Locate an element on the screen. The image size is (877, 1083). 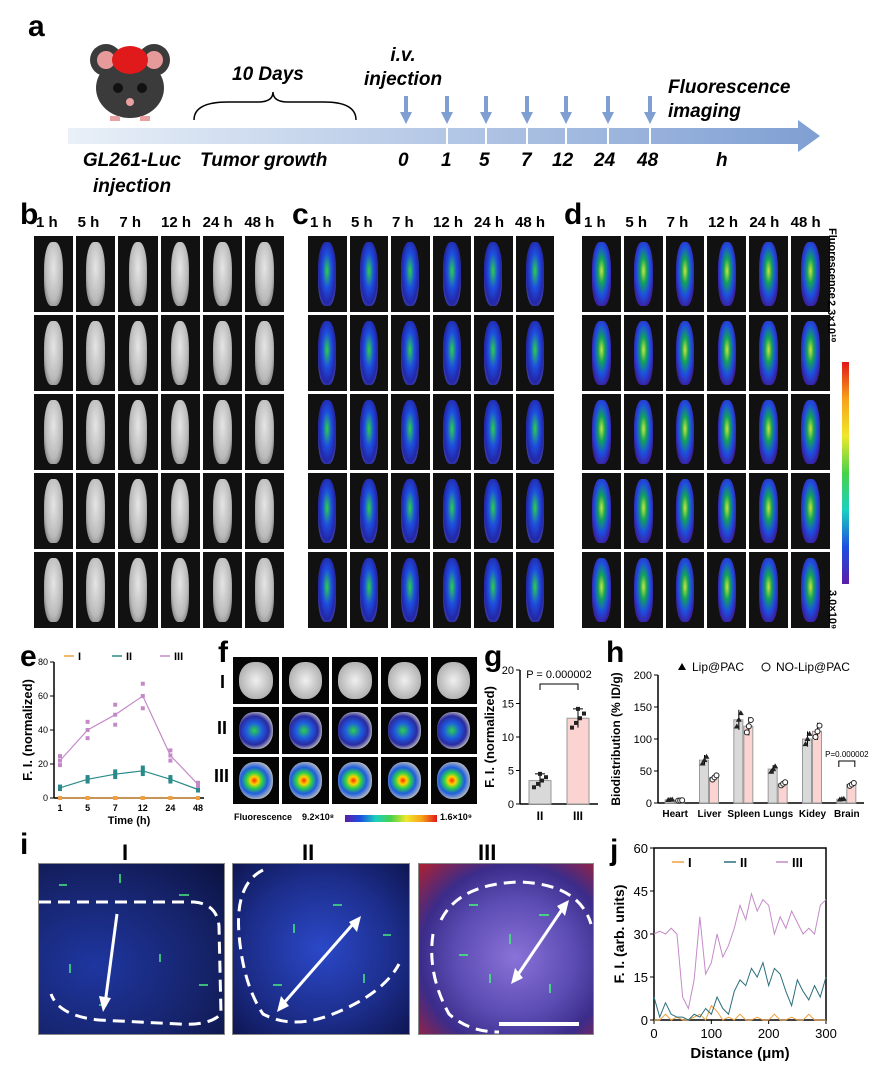
colorbar-max-label: 2.3×10¹⁰ is located at coordinates (831, 321).